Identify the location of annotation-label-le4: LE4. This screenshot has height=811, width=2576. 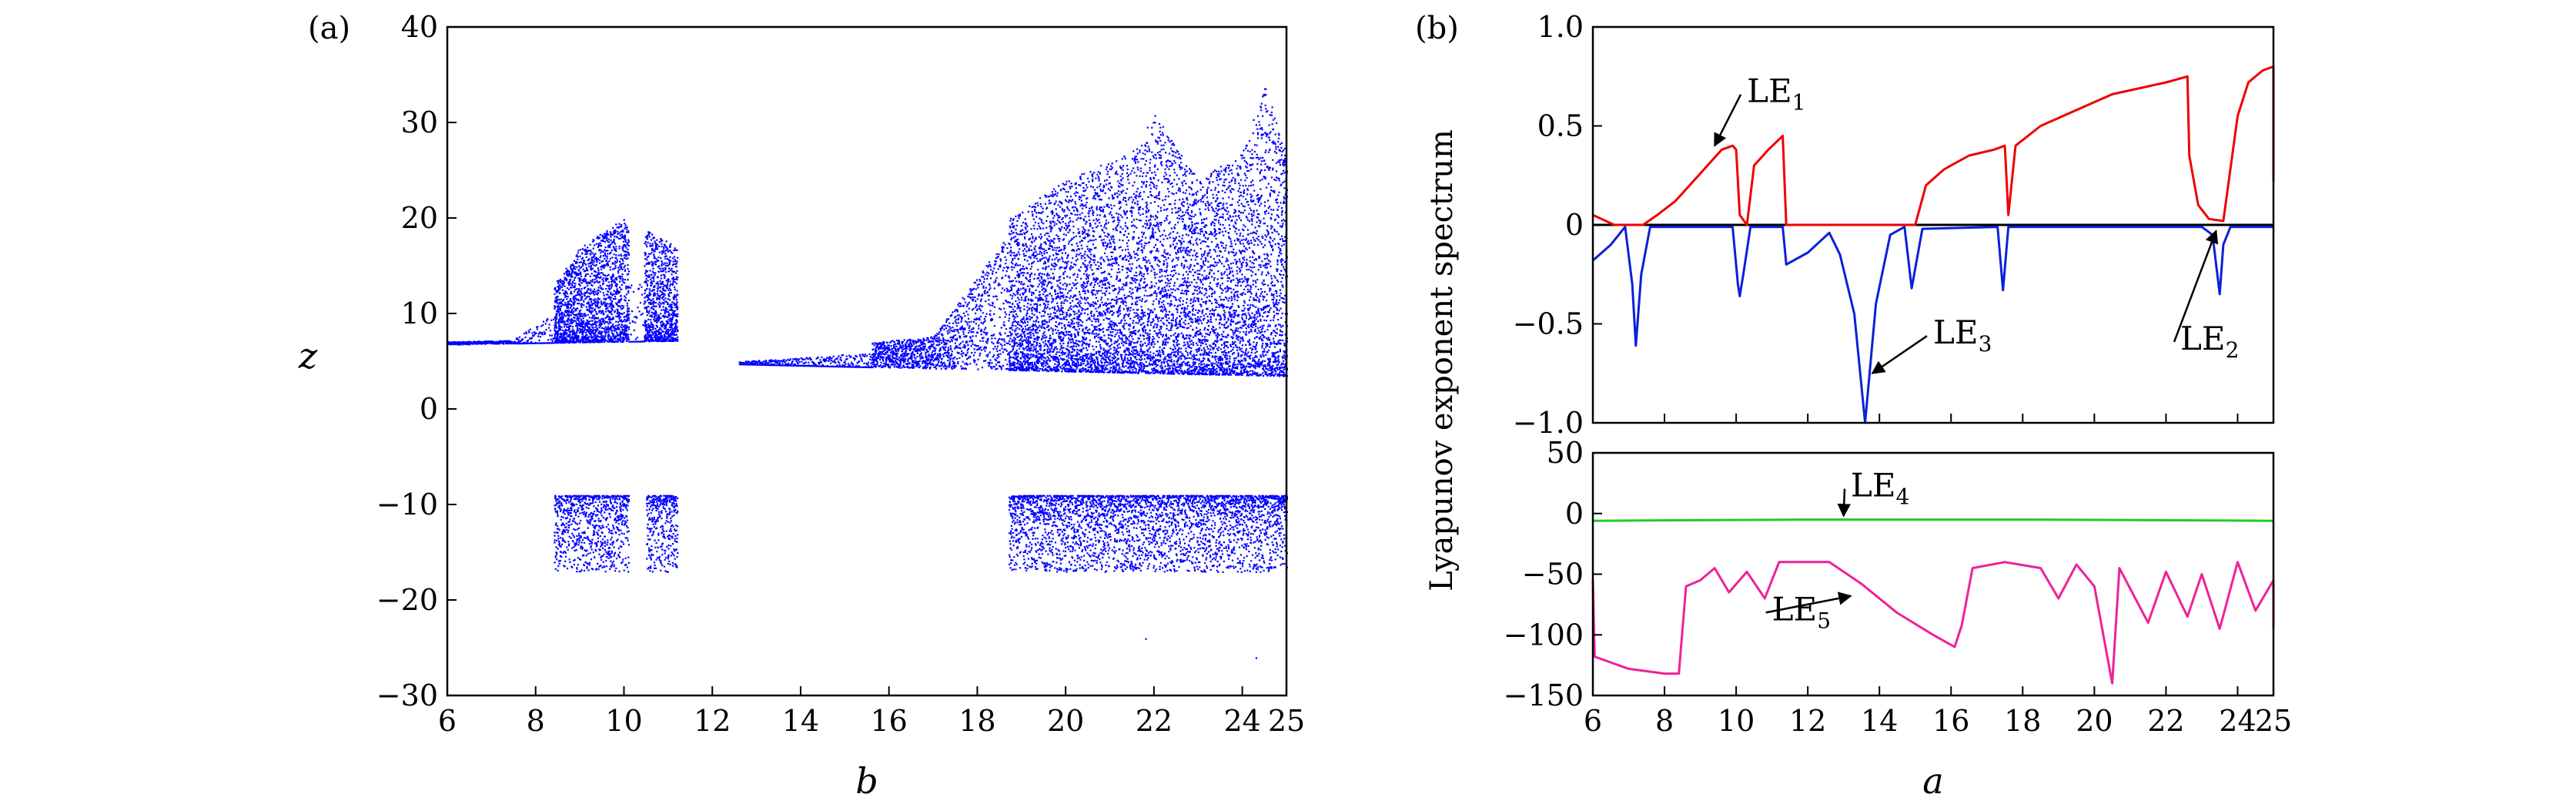
(1880, 488).